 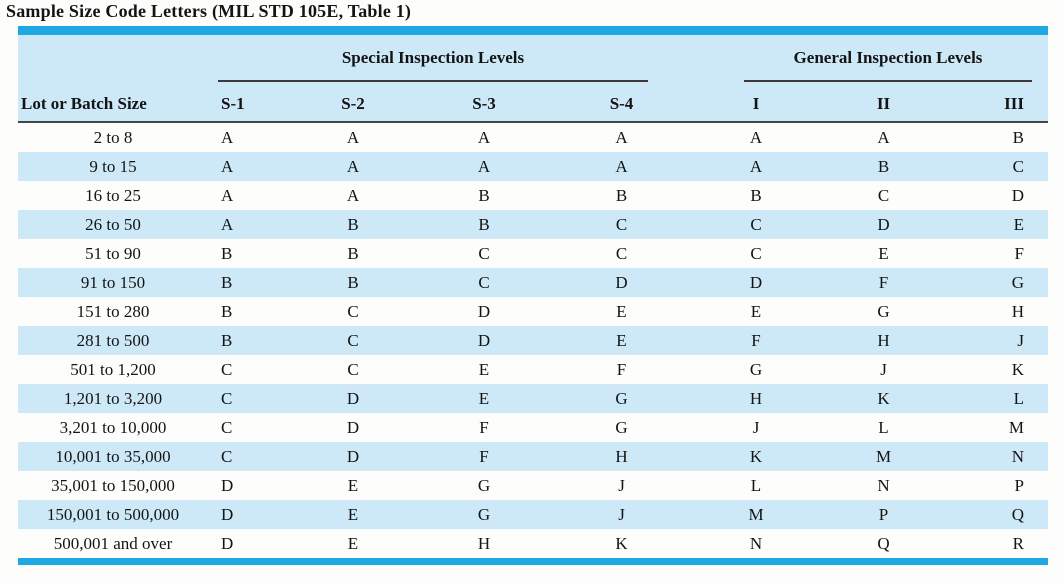 What do you see at coordinates (756, 103) in the screenshot?
I see `column-header-i: I` at bounding box center [756, 103].